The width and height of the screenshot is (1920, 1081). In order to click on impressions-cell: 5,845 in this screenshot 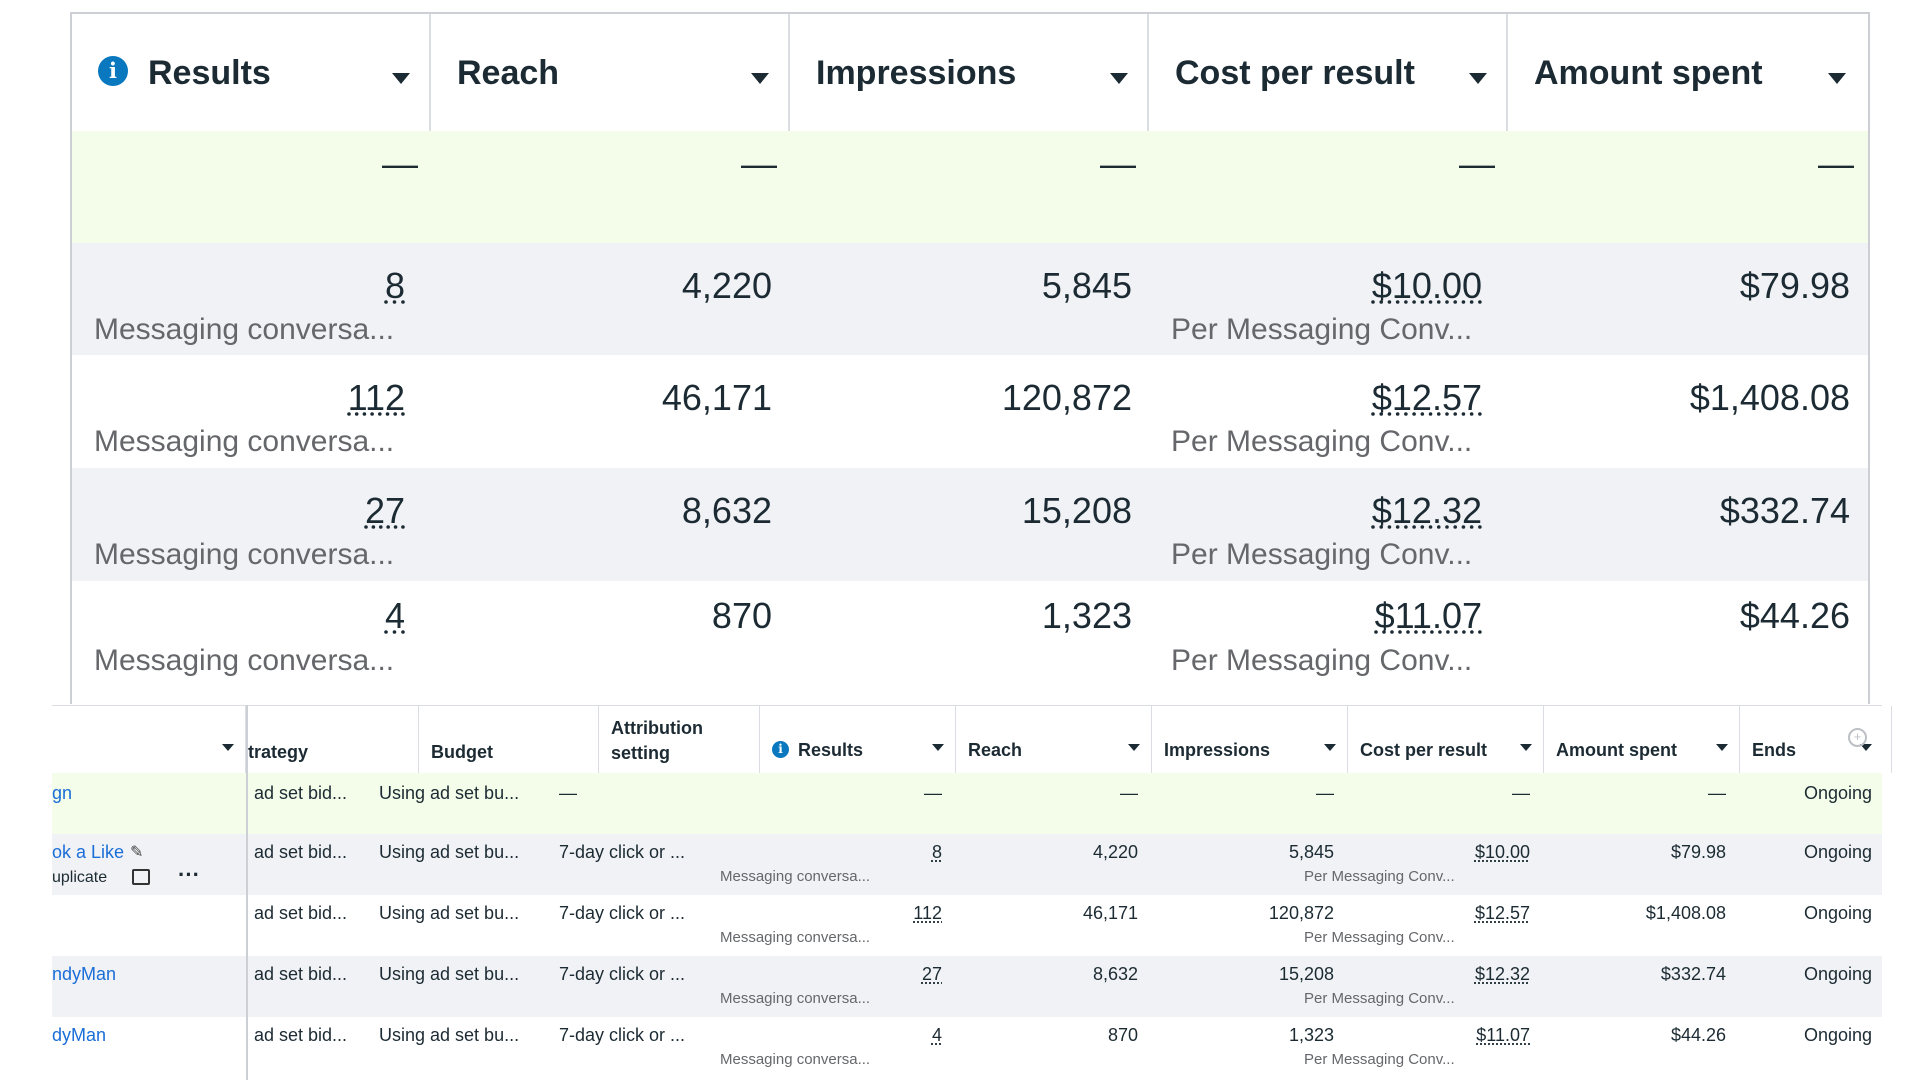, I will do `click(1032, 286)`.